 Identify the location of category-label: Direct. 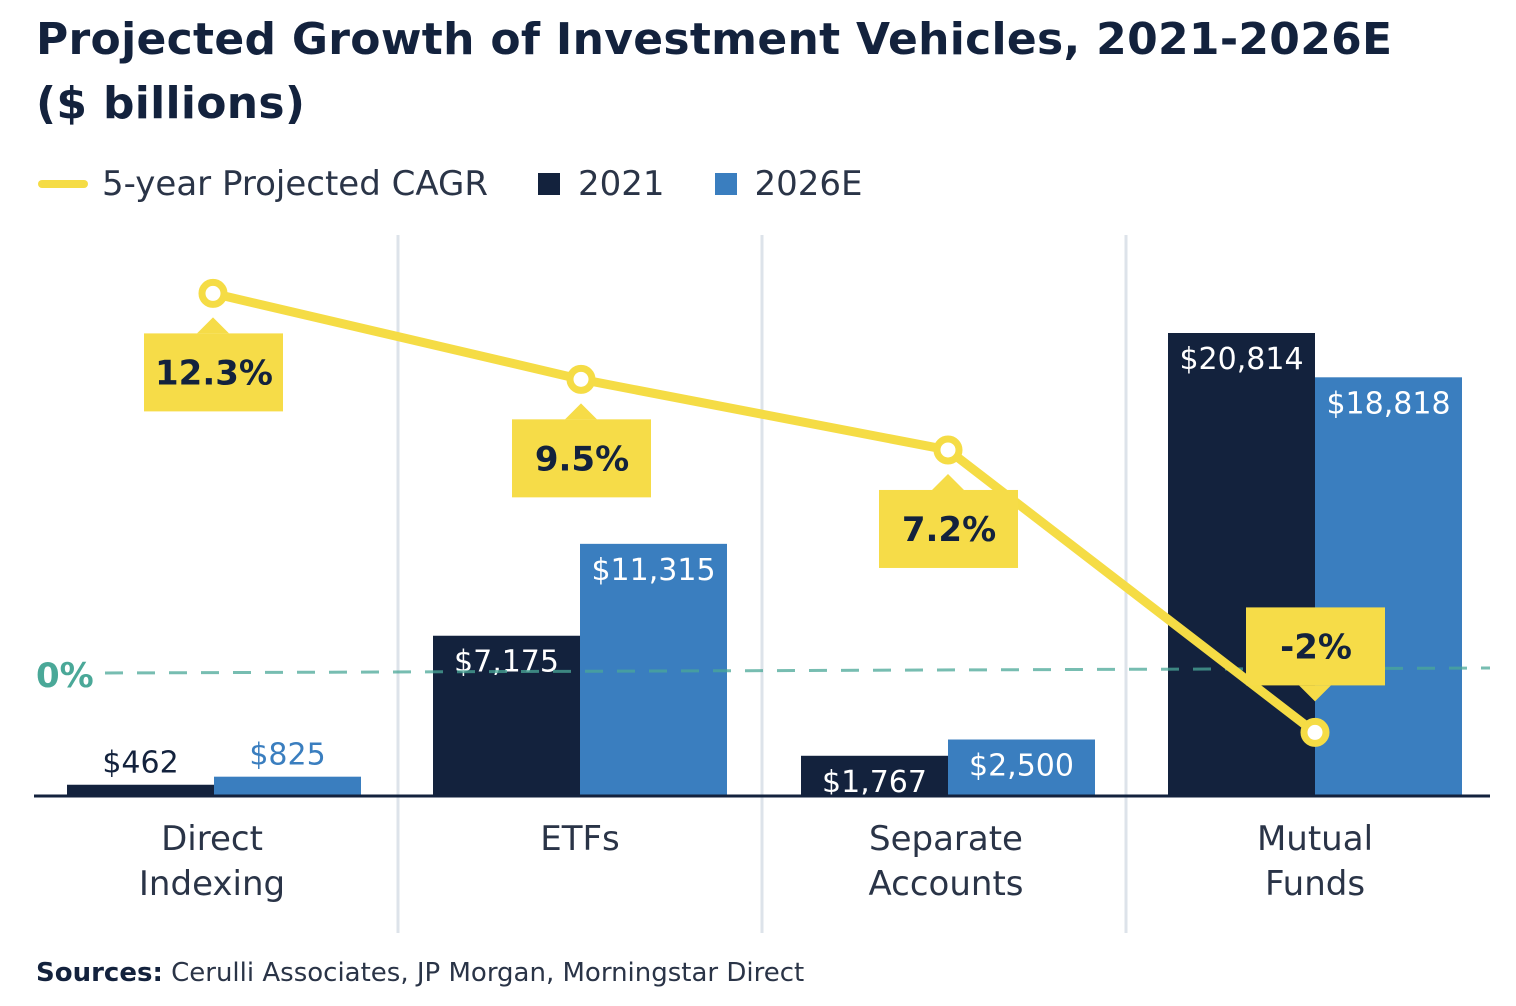
(212, 839).